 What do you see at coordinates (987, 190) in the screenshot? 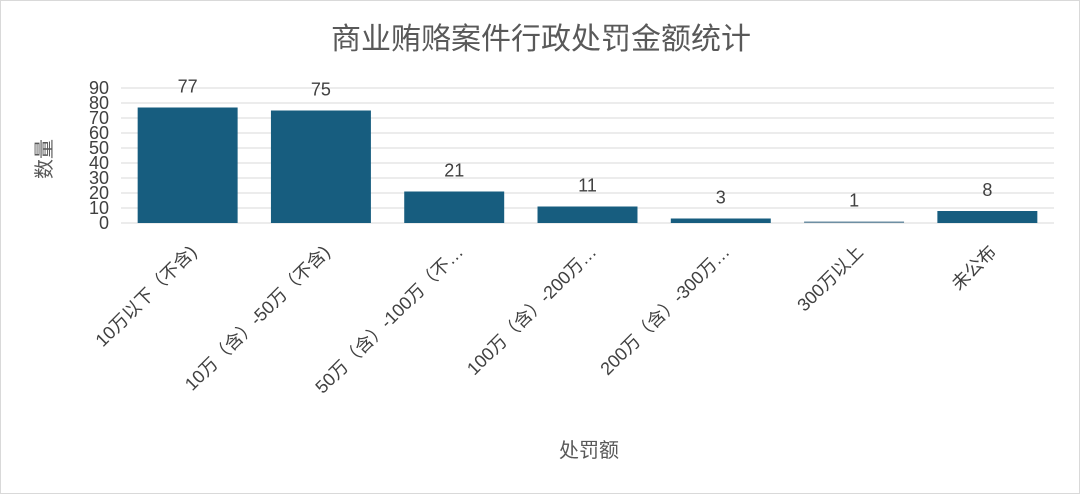
I see `data-label: 8` at bounding box center [987, 190].